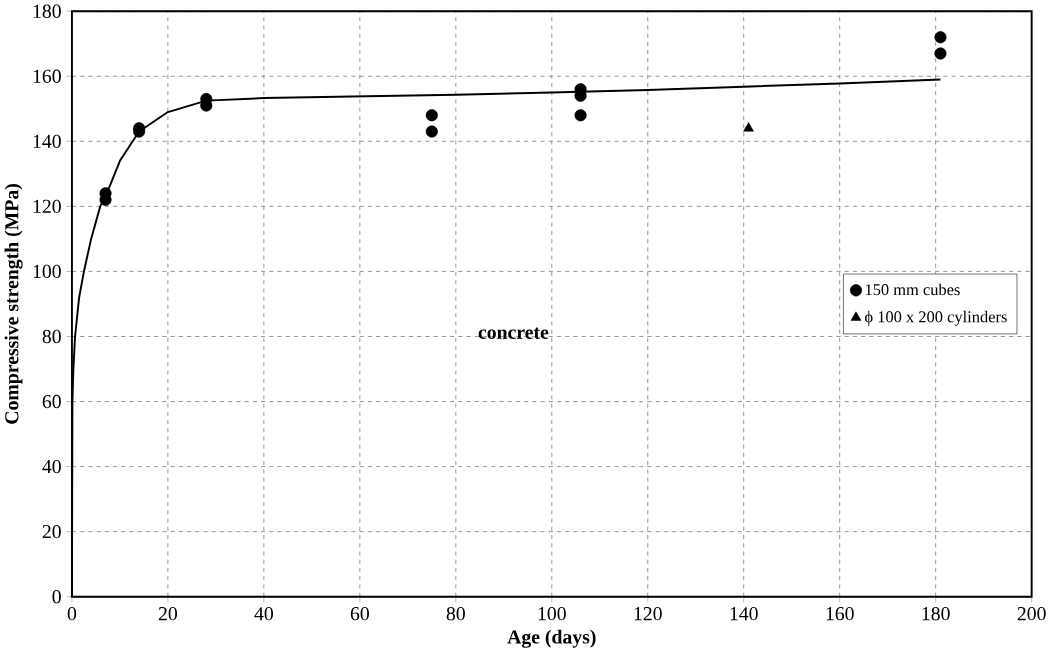 The width and height of the screenshot is (1051, 652). Describe the element at coordinates (912, 289) in the screenshot. I see `legend-label: 150 mm cubes` at that location.